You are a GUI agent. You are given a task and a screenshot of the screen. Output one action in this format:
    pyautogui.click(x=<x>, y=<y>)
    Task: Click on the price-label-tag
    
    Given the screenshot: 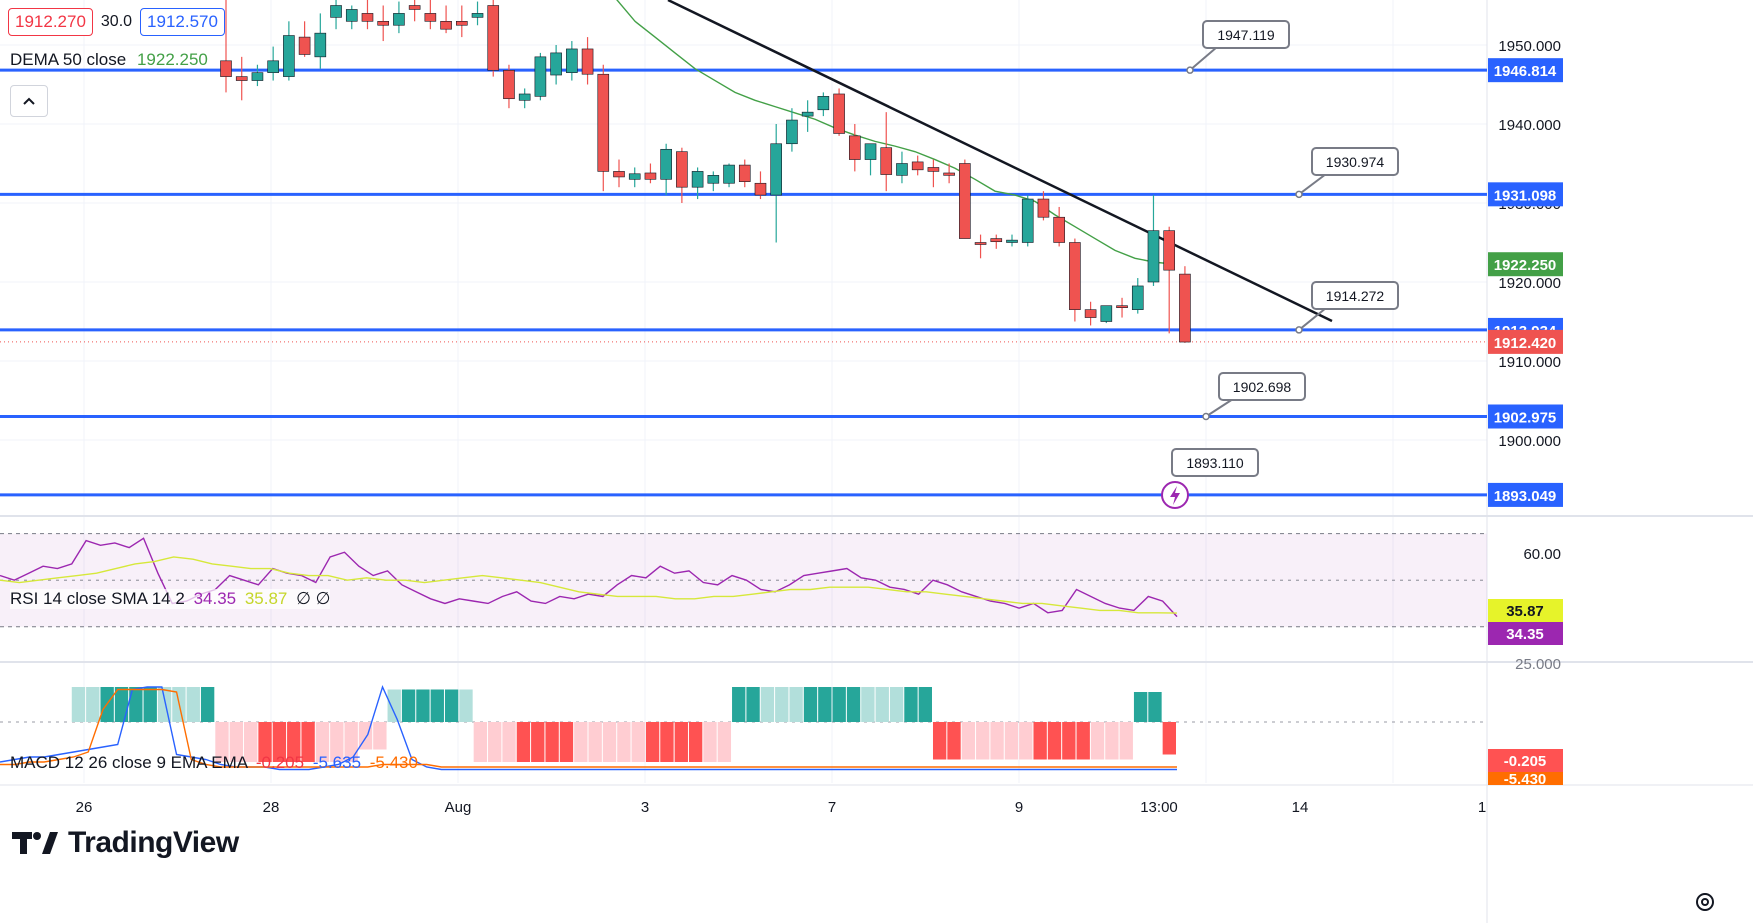 What is the action you would take?
    pyautogui.click(x=1525, y=341)
    